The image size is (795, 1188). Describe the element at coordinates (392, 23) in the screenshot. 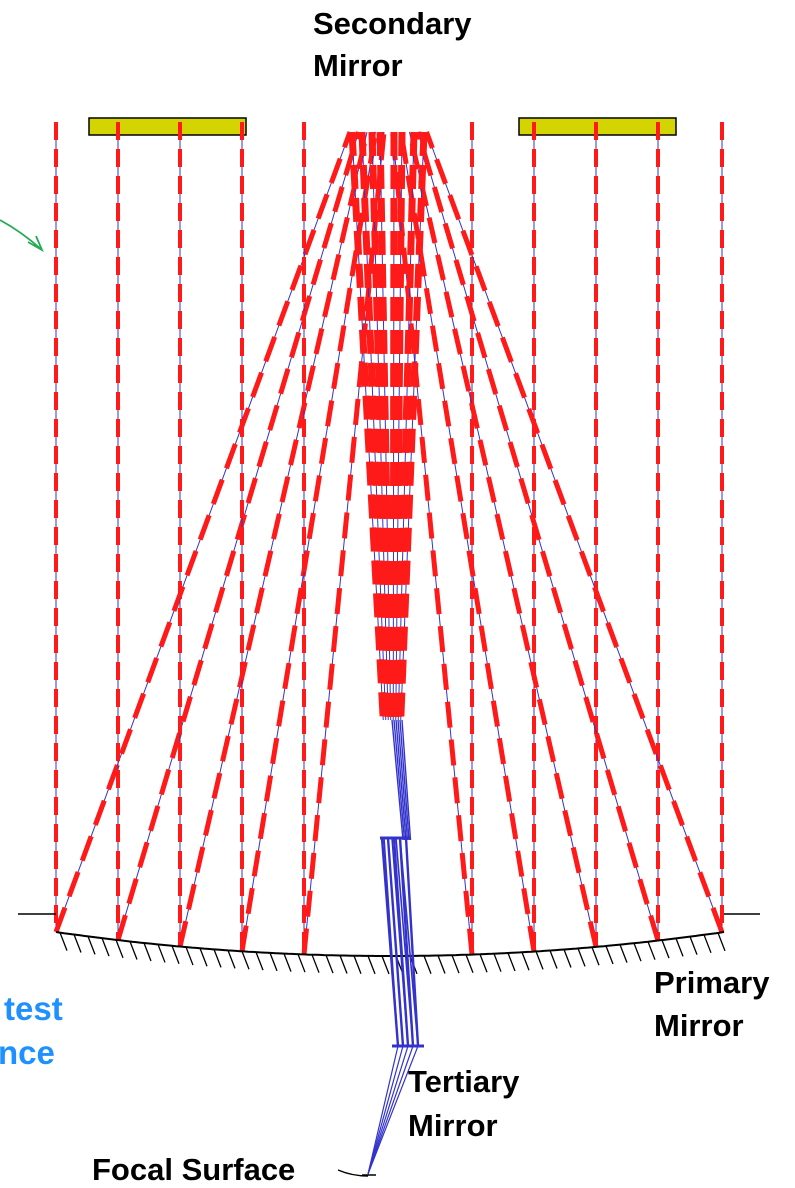

I see `secondary-mirror-label: Secondary` at that location.